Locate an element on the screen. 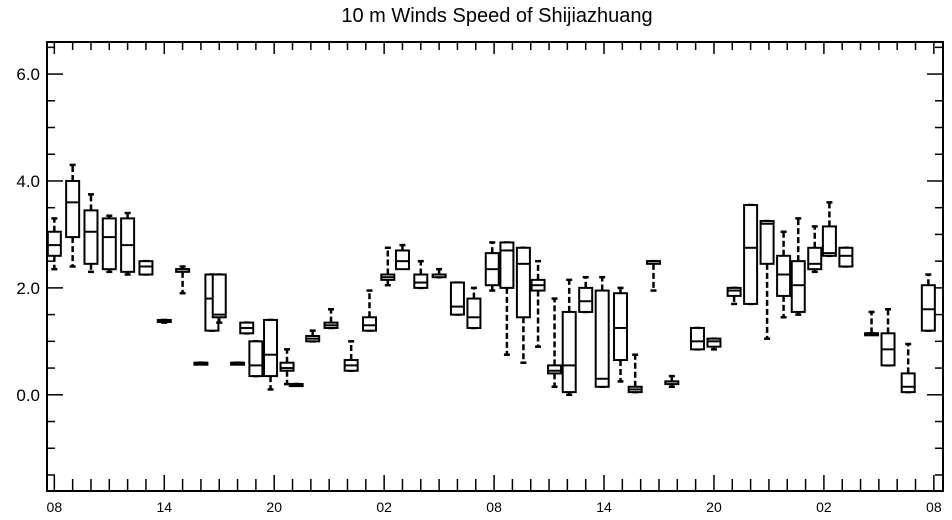 Image resolution: width=952 pixels, height=520 pixels. y-tick-label: 2.0 is located at coordinates (28, 288).